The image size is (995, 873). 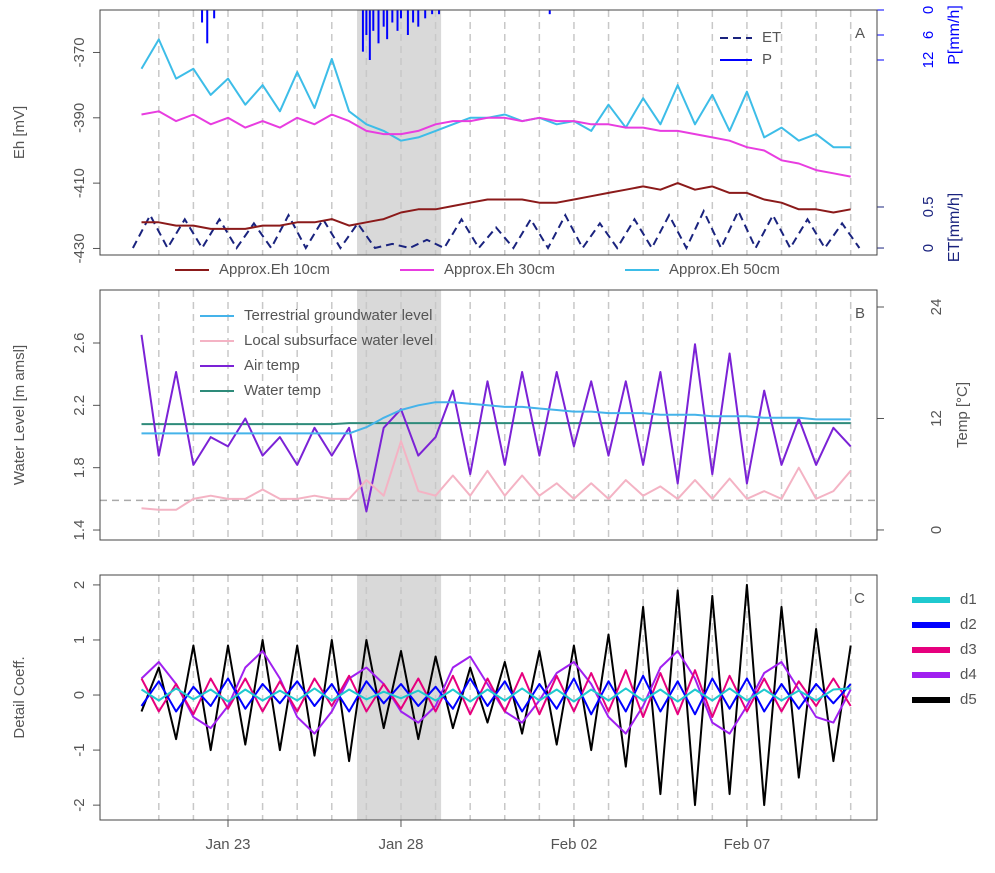 I want to click on x-tick-label: Jan 23, so click(x=227, y=844).